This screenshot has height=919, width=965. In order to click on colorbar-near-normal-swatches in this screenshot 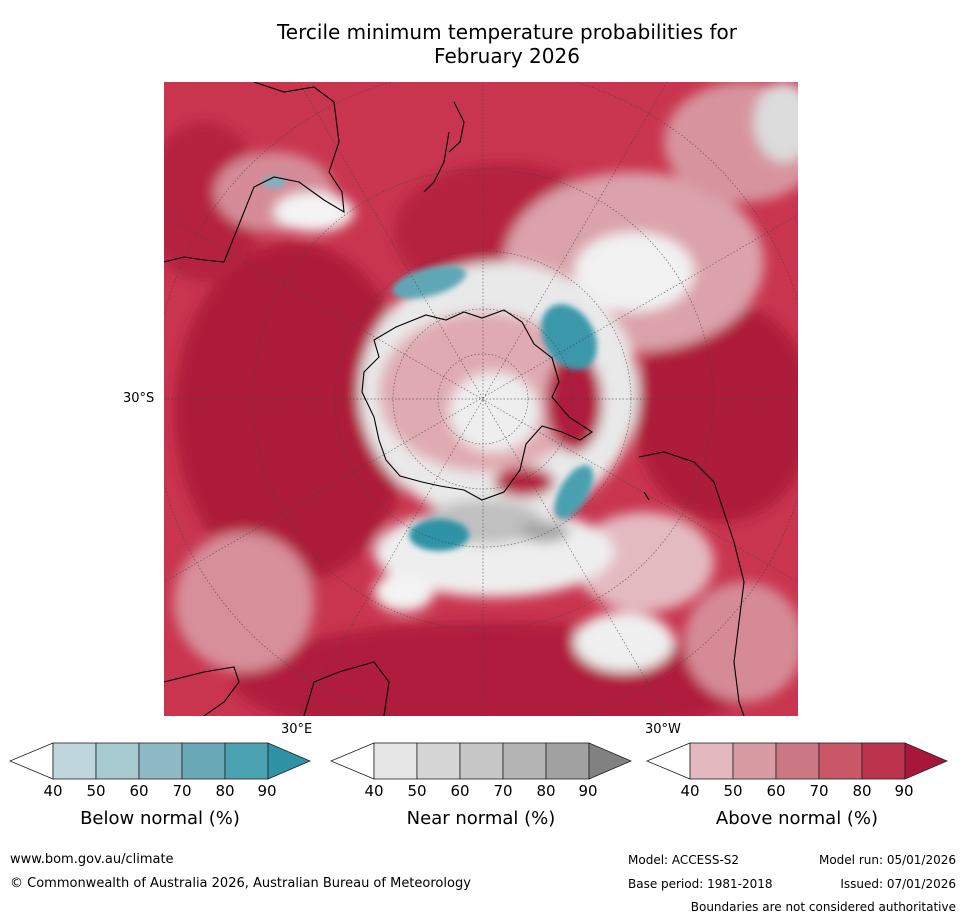, I will do `click(481, 761)`.